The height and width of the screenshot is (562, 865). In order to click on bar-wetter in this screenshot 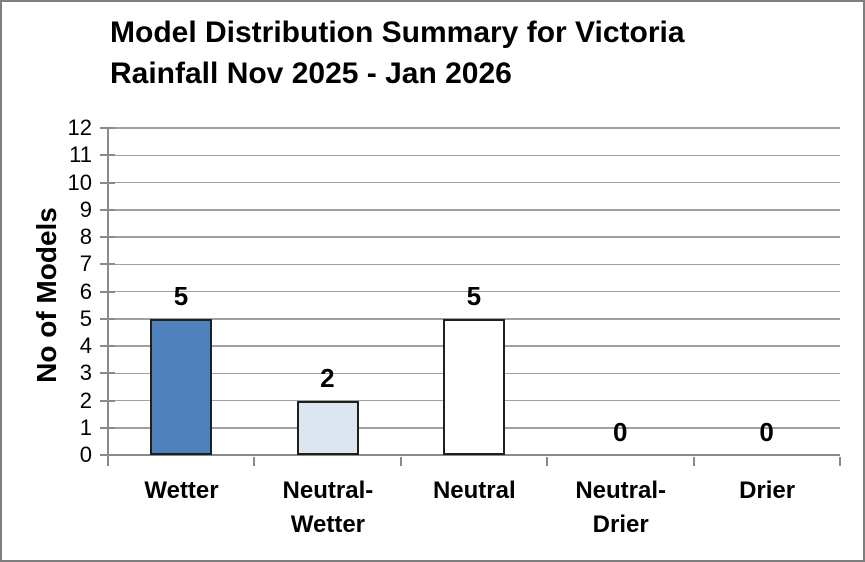, I will do `click(181, 386)`.